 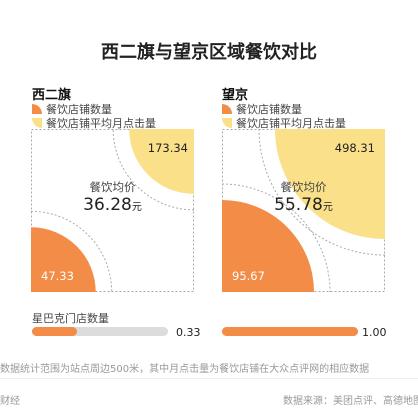 What do you see at coordinates (227, 109) in the screenshot?
I see `legend-count-swatch-right` at bounding box center [227, 109].